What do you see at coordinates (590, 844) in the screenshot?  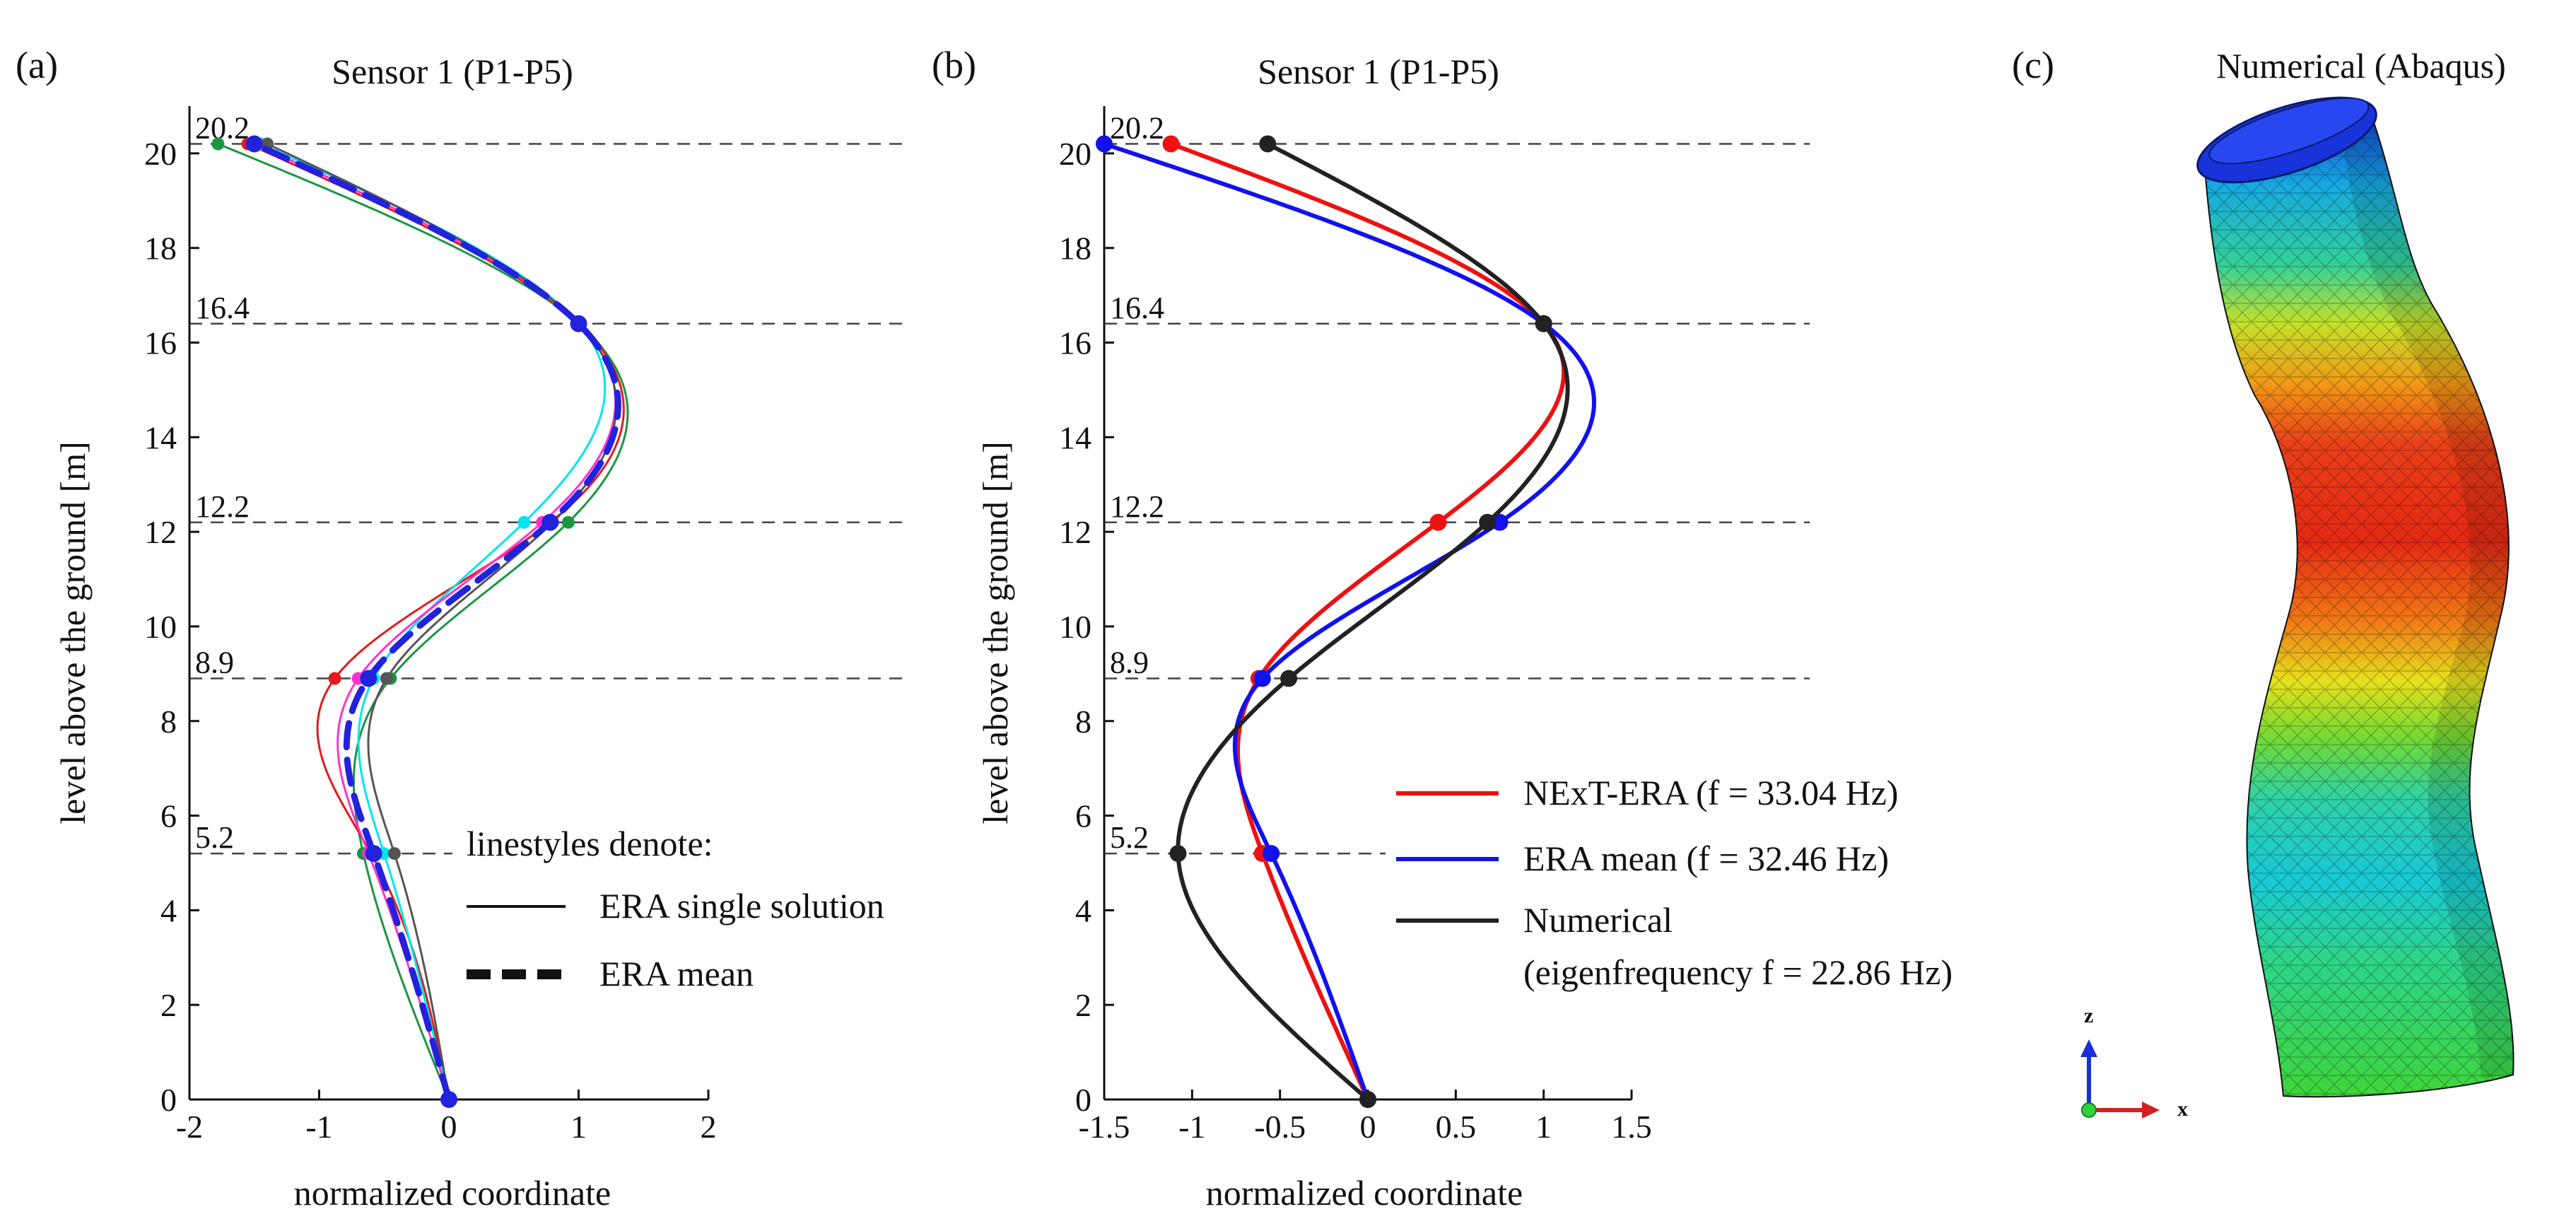 I see `panel-a-legend-heading: linestyles denote:` at bounding box center [590, 844].